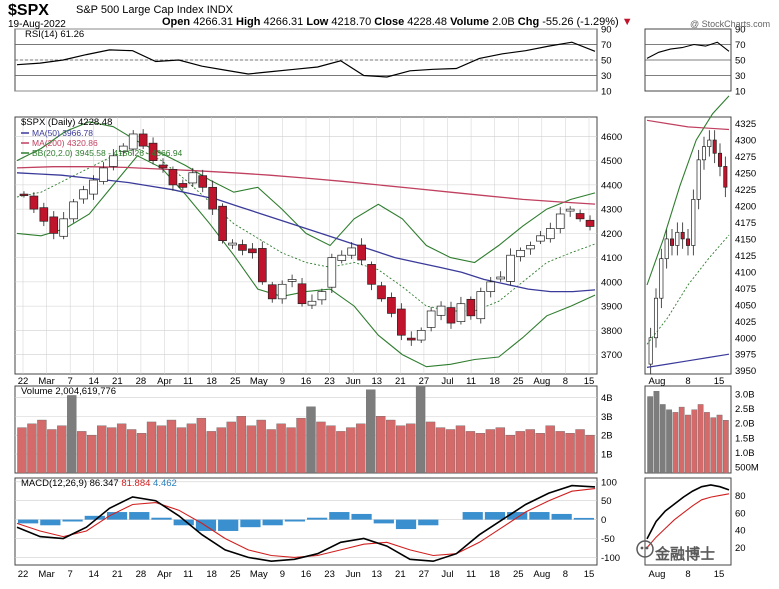  I want to click on open-value: 4266.31, so click(213, 22).